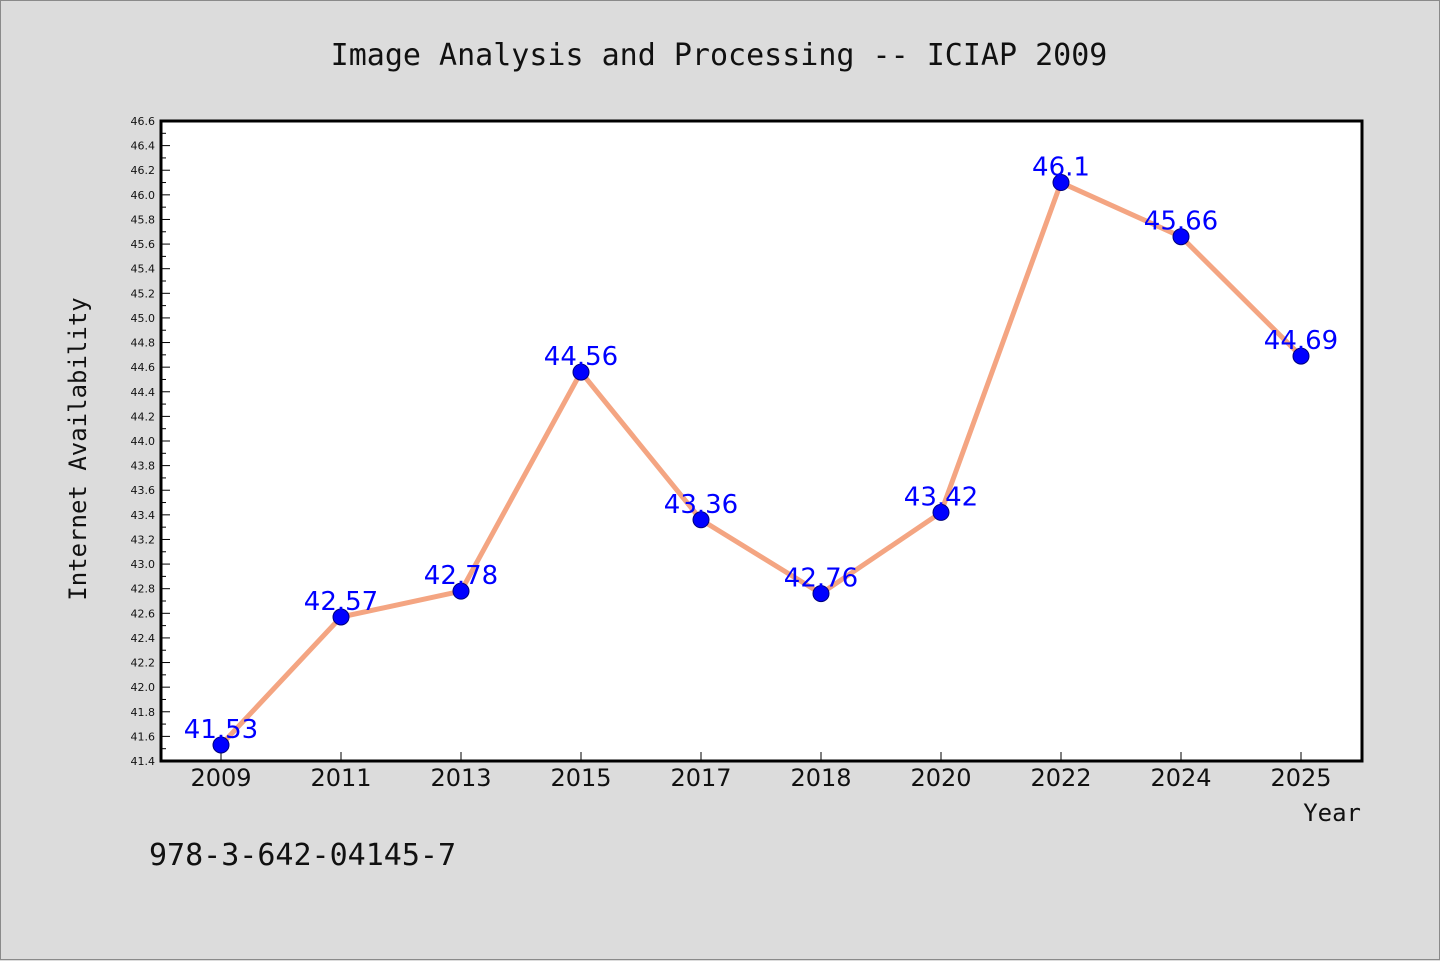 The width and height of the screenshot is (1440, 961). I want to click on y-tick-label: 46.6, so click(143, 121).